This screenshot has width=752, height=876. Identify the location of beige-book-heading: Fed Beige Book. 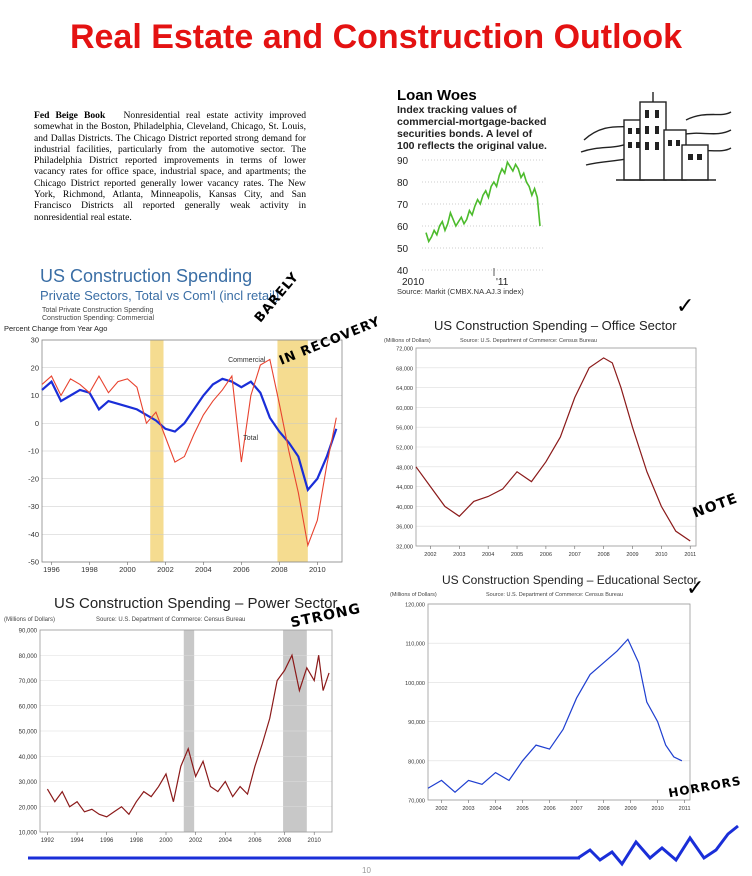
(70, 115).